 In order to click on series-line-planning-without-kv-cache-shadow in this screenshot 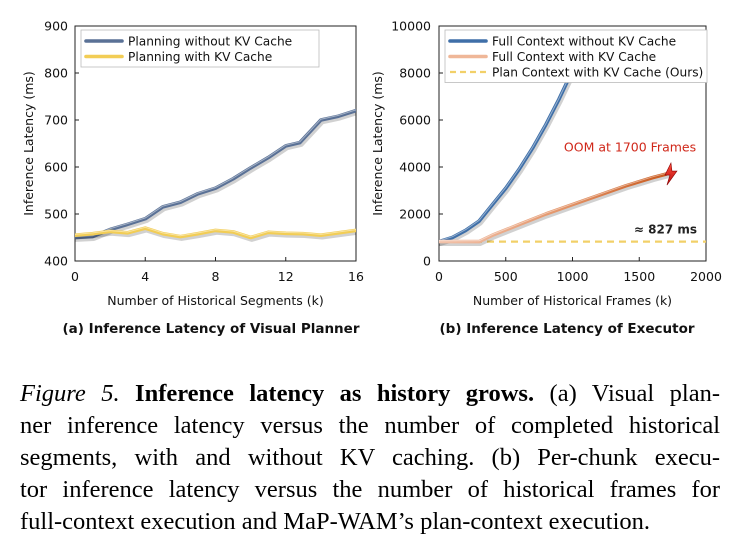, I will do `click(215, 175)`.